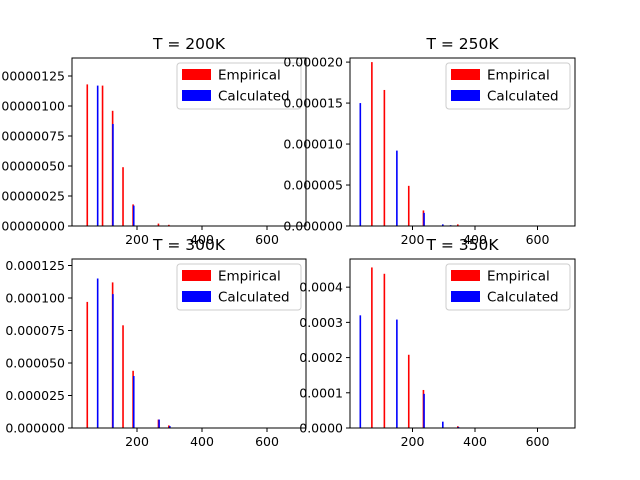 This screenshot has width=640, height=480. I want to click on y-tick-label: 0.000125, so click(35, 265).